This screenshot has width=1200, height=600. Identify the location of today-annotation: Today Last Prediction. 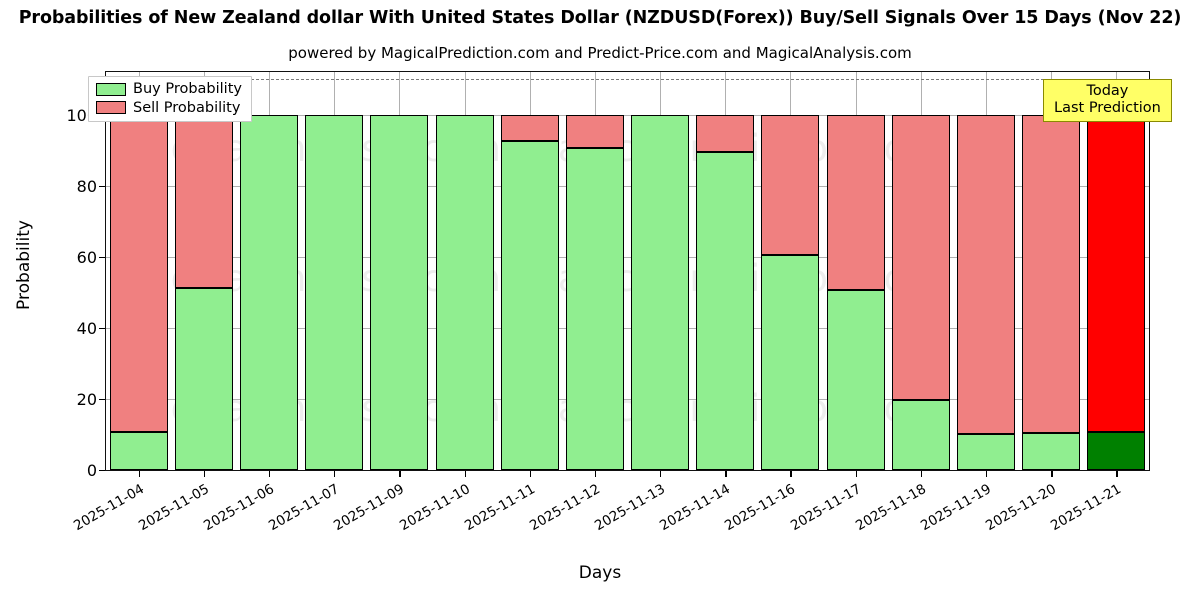
(1107, 101).